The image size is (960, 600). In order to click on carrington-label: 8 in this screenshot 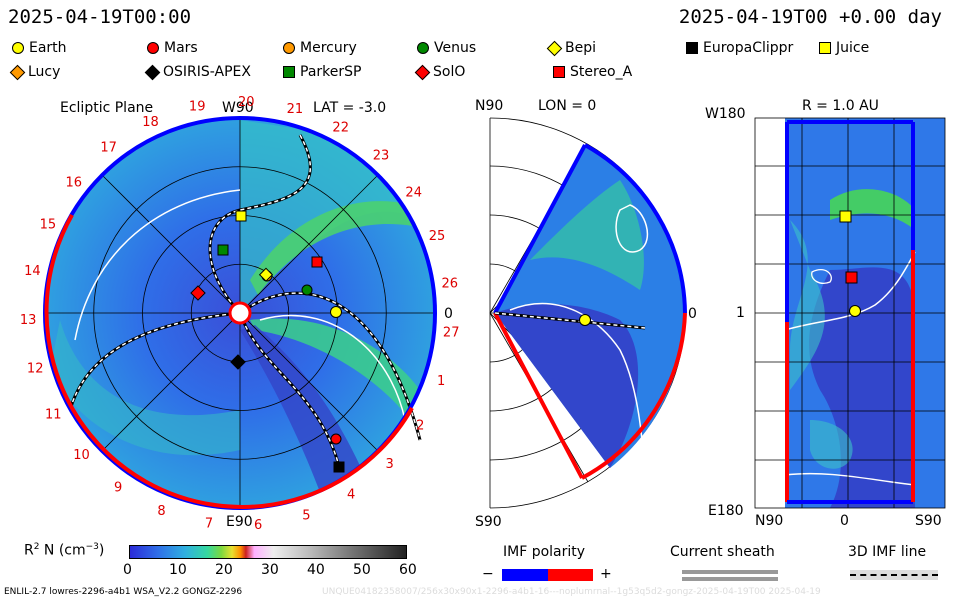, I will do `click(161, 511)`.